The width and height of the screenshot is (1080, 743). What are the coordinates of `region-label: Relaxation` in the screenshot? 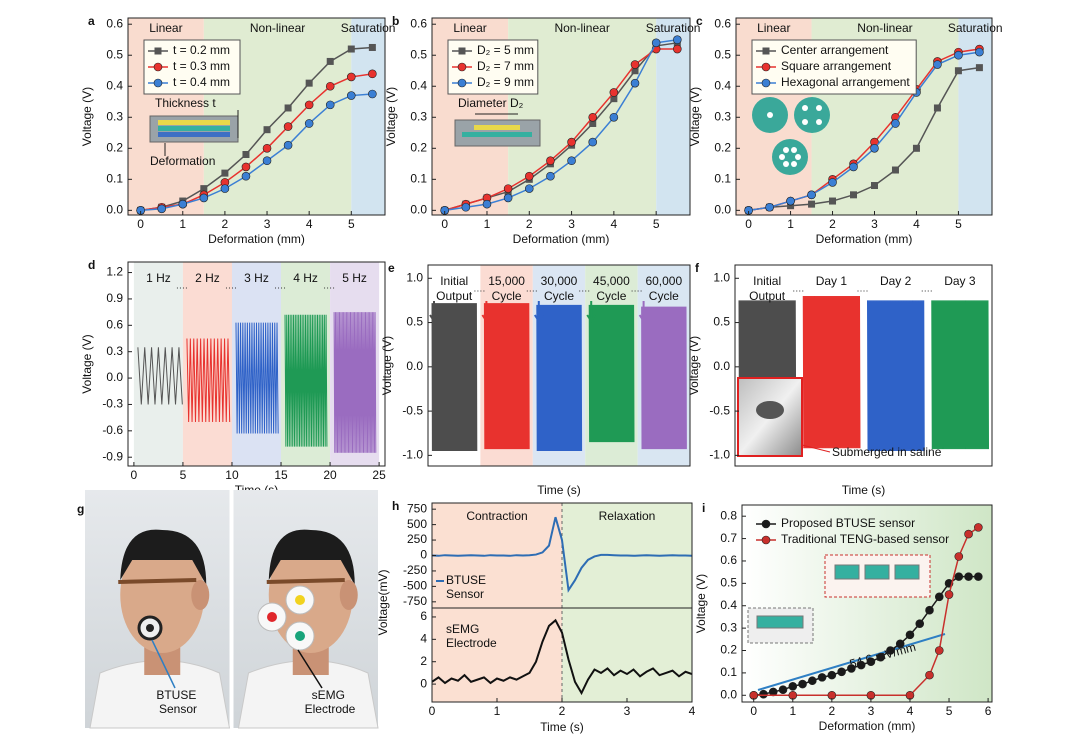 It's located at (627, 516).